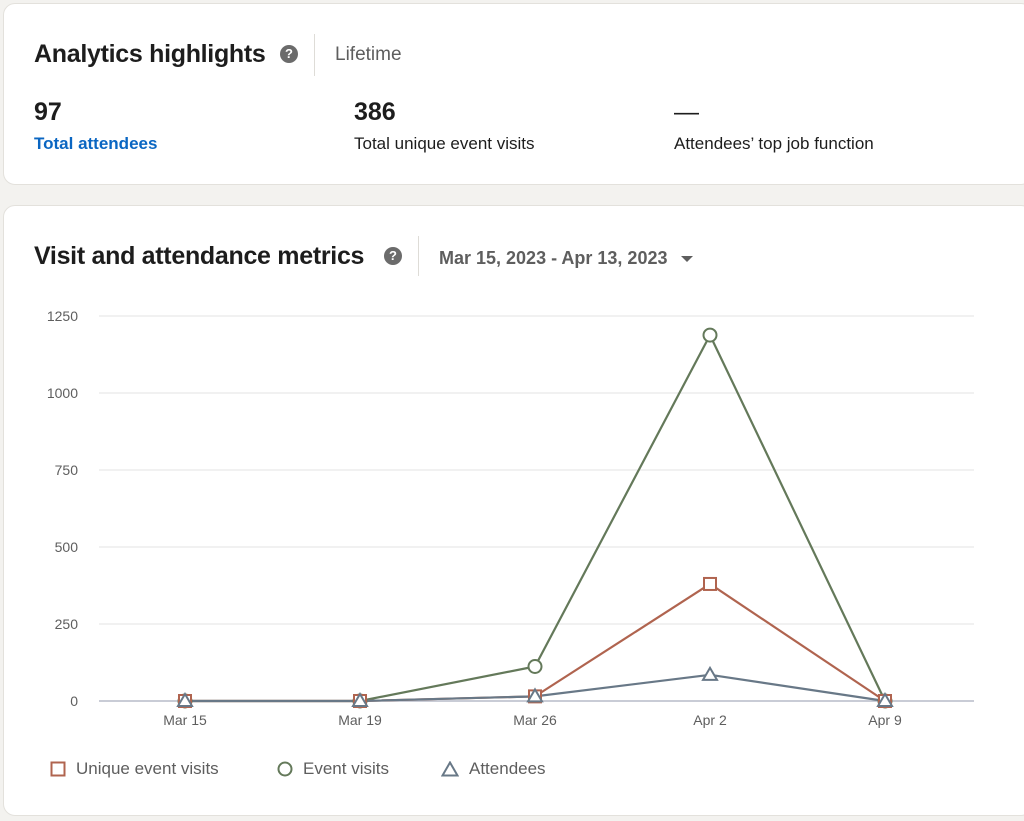  Describe the element at coordinates (710, 583) in the screenshot. I see `data-point-square` at that location.